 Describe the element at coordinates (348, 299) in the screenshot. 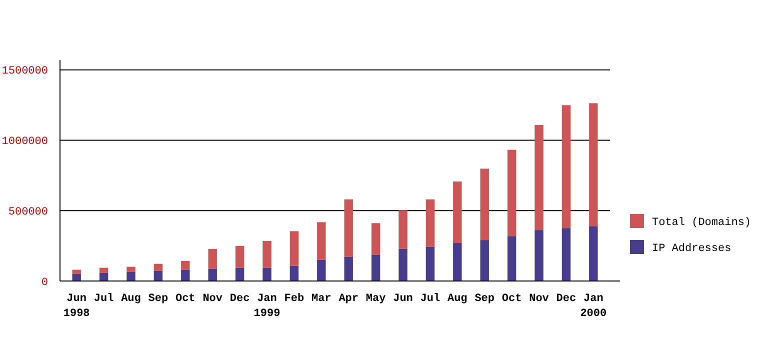

I see `x-tick-label: Apr` at that location.